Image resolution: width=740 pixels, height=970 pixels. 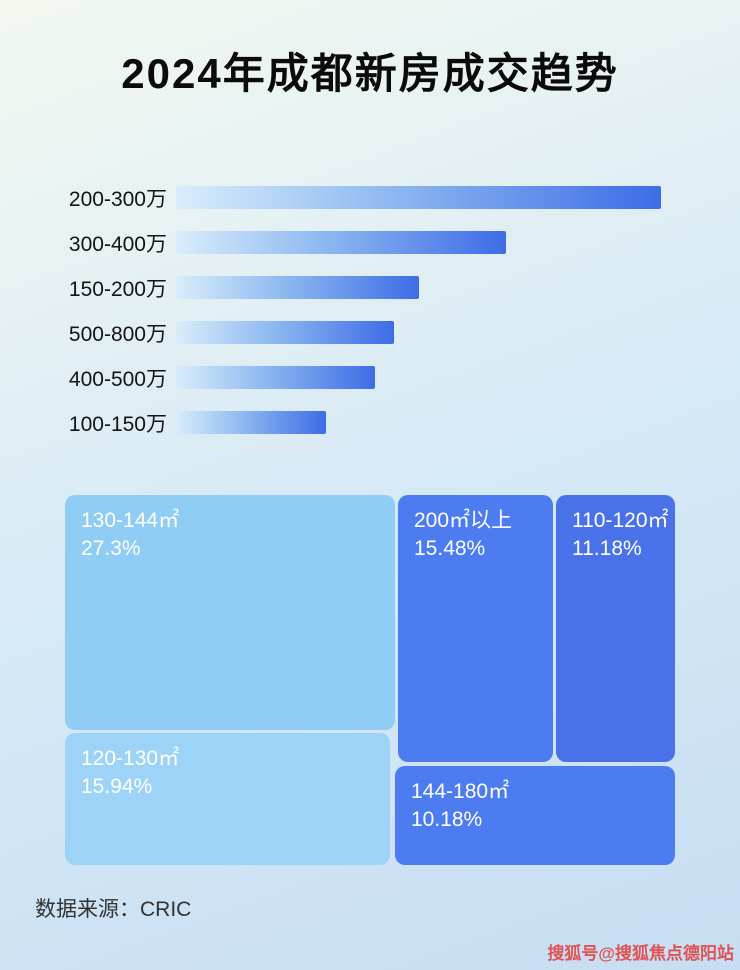 What do you see at coordinates (117, 786) in the screenshot?
I see `treemap-block-value: 15.94%` at bounding box center [117, 786].